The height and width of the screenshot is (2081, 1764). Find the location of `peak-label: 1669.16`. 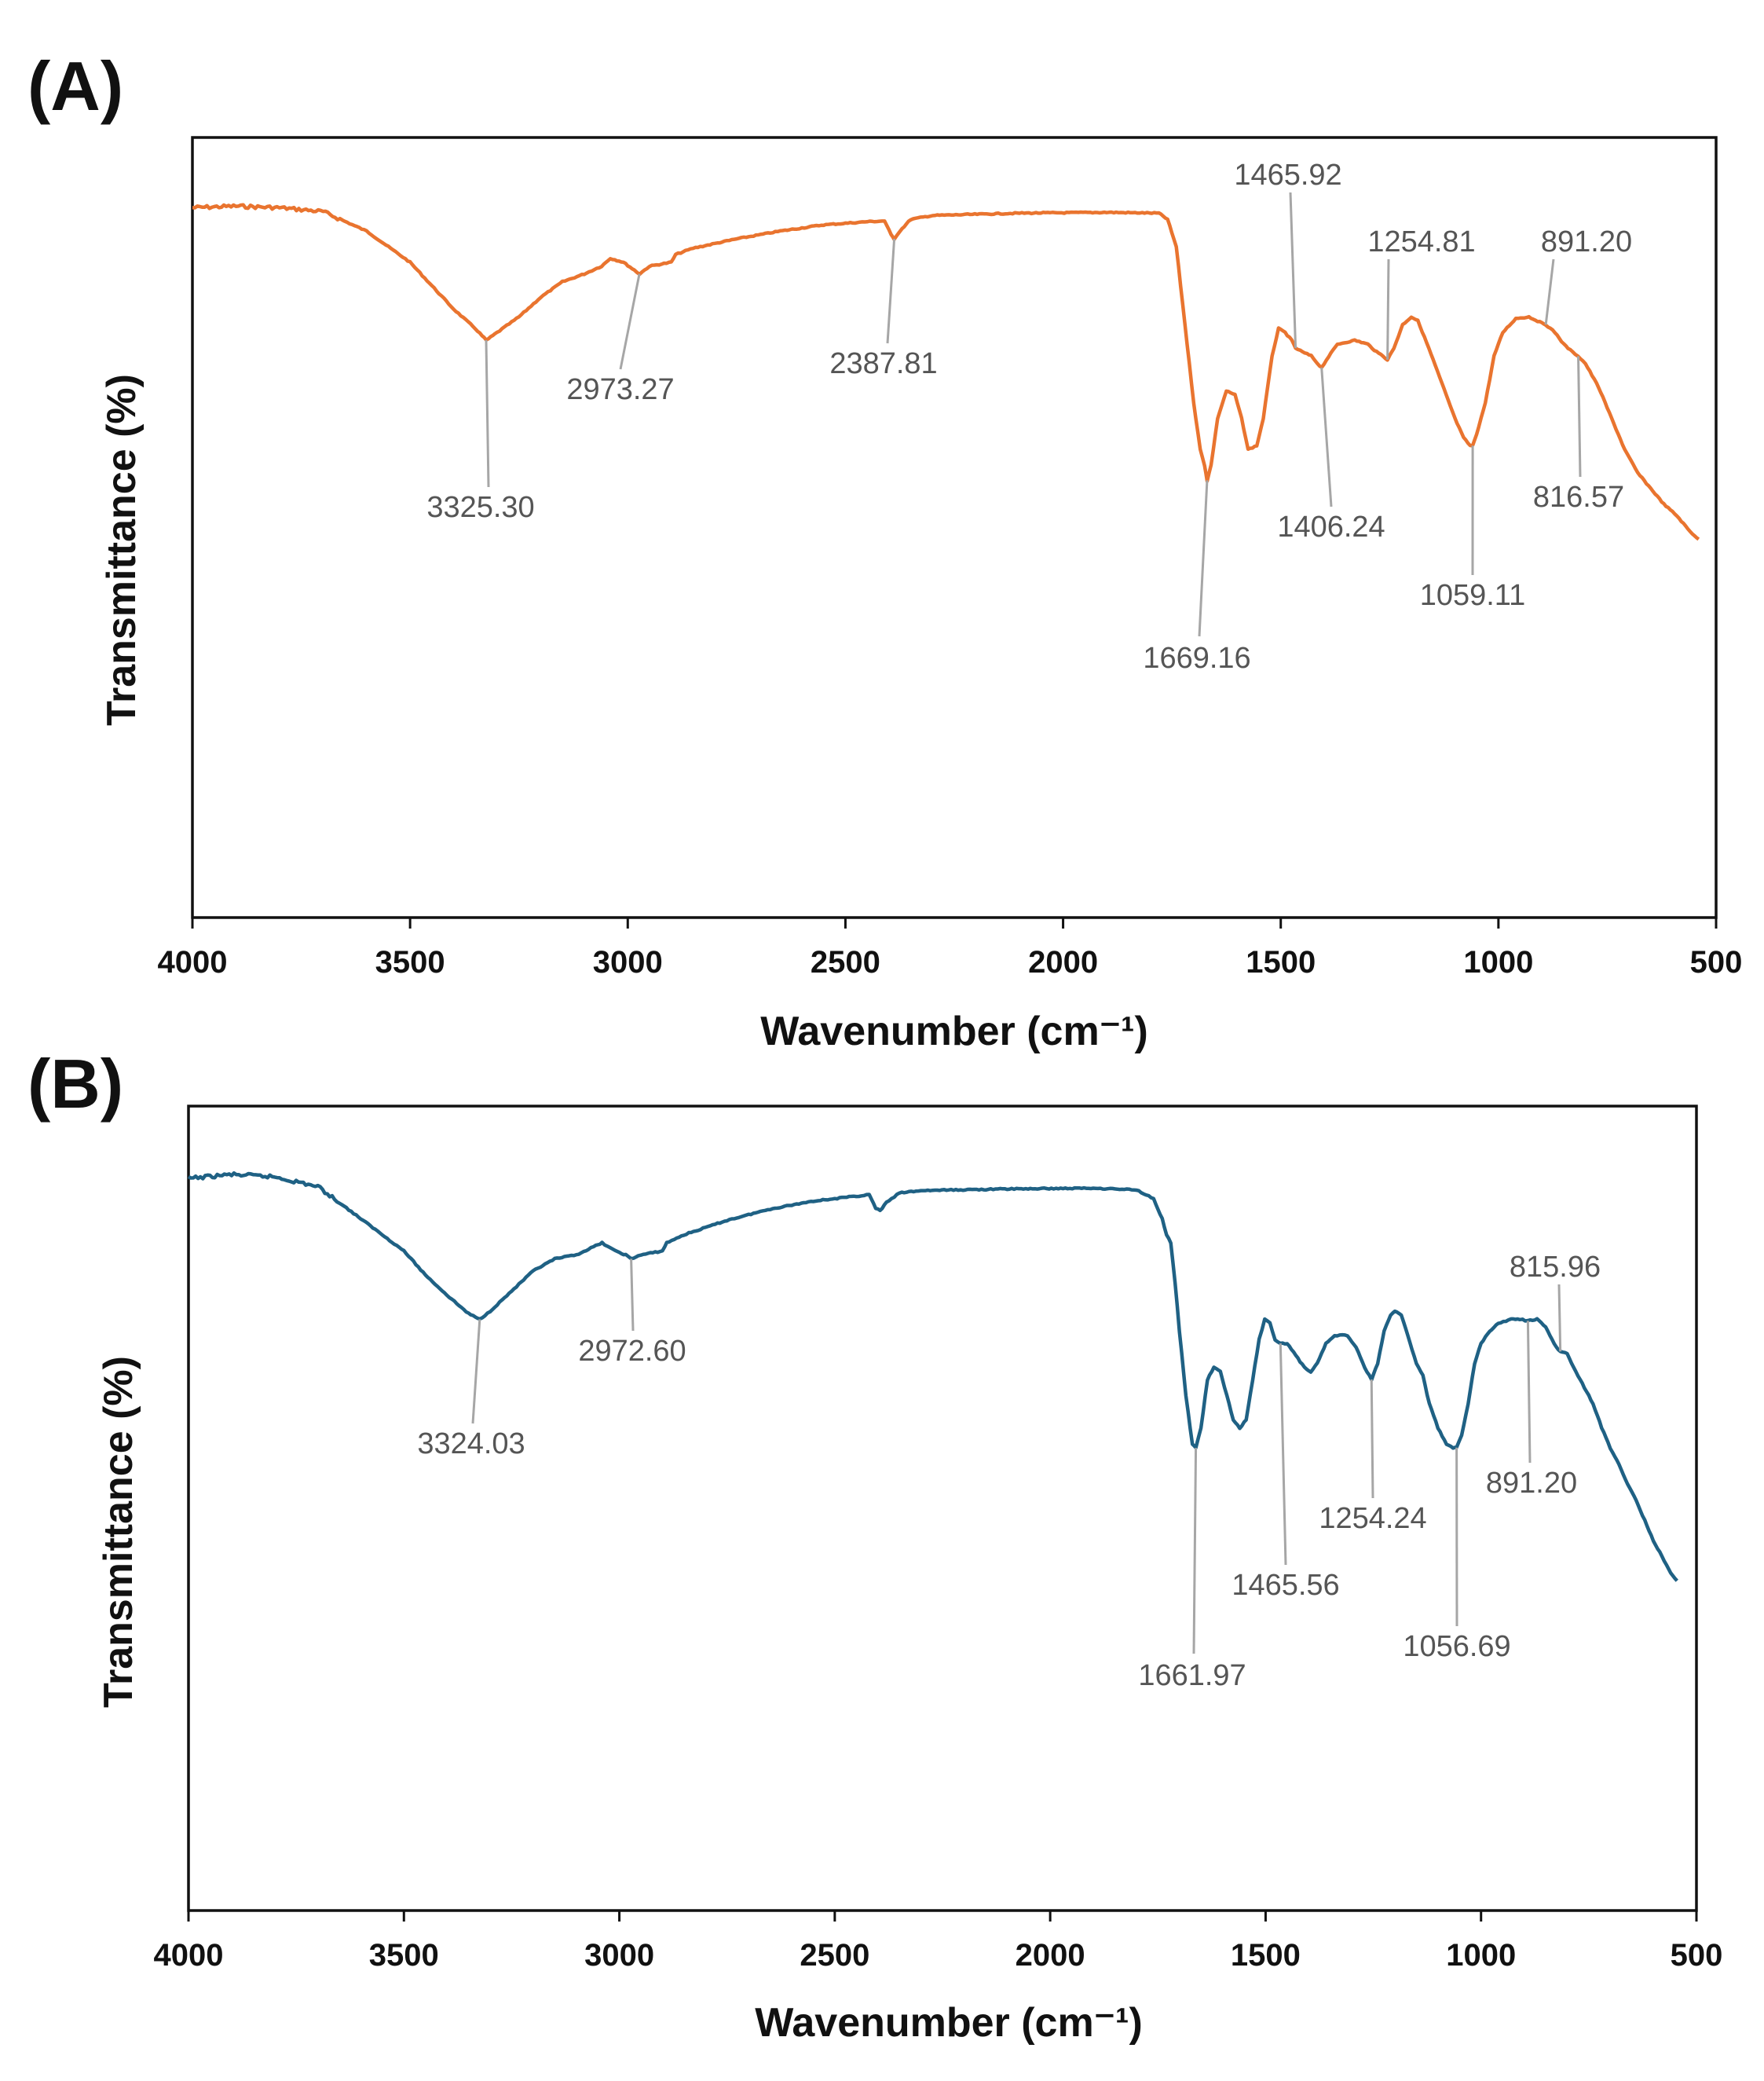

peak-label: 1669.16 is located at coordinates (1197, 658).